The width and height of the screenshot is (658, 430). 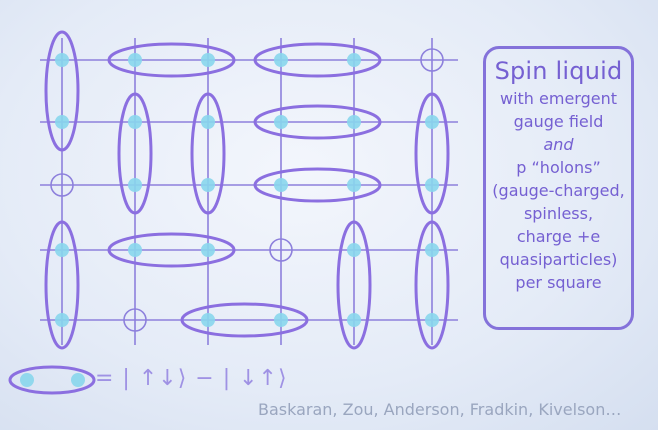 I want to click on info-line: gauge field, so click(x=558, y=121).